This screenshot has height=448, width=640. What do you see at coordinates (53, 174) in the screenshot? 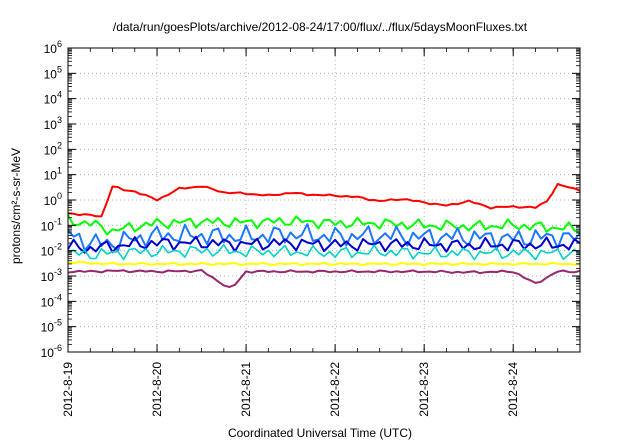
I see `y-tick-label: 10¹` at bounding box center [53, 174].